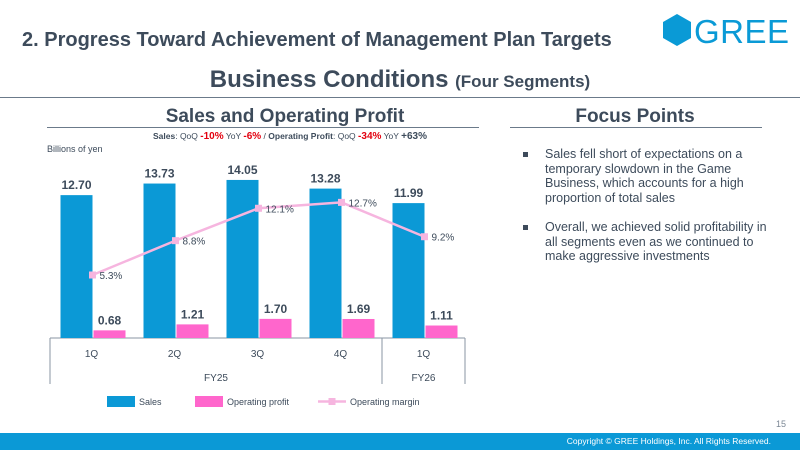 The width and height of the screenshot is (800, 450). I want to click on subtitle-small: (Four Segments), so click(523, 81).